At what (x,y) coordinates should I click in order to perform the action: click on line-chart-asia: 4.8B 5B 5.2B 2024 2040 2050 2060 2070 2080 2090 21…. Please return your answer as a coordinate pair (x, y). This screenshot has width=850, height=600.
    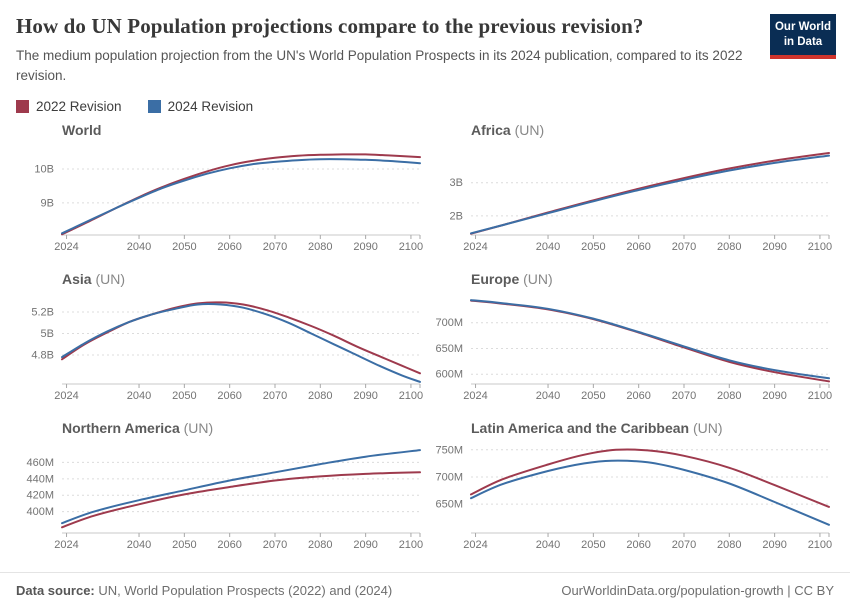
    Looking at the image, I should click on (227, 351).